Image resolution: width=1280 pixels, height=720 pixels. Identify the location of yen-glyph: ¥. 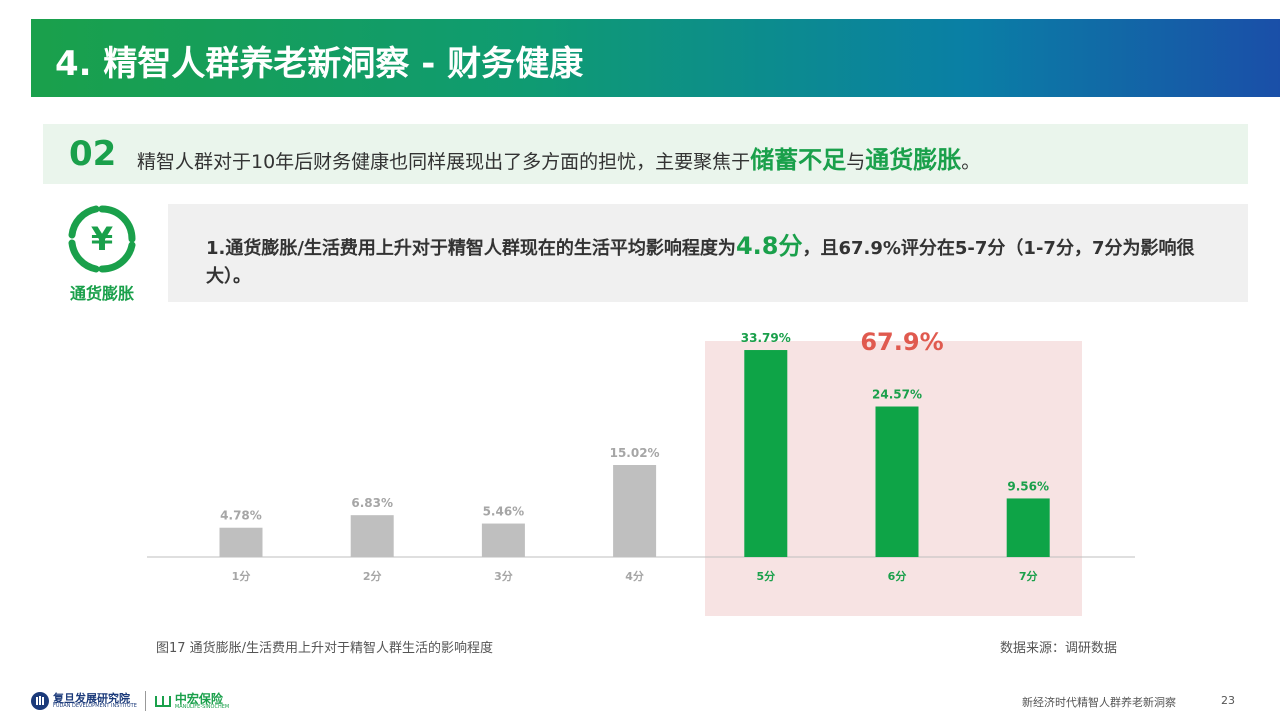
(102, 239).